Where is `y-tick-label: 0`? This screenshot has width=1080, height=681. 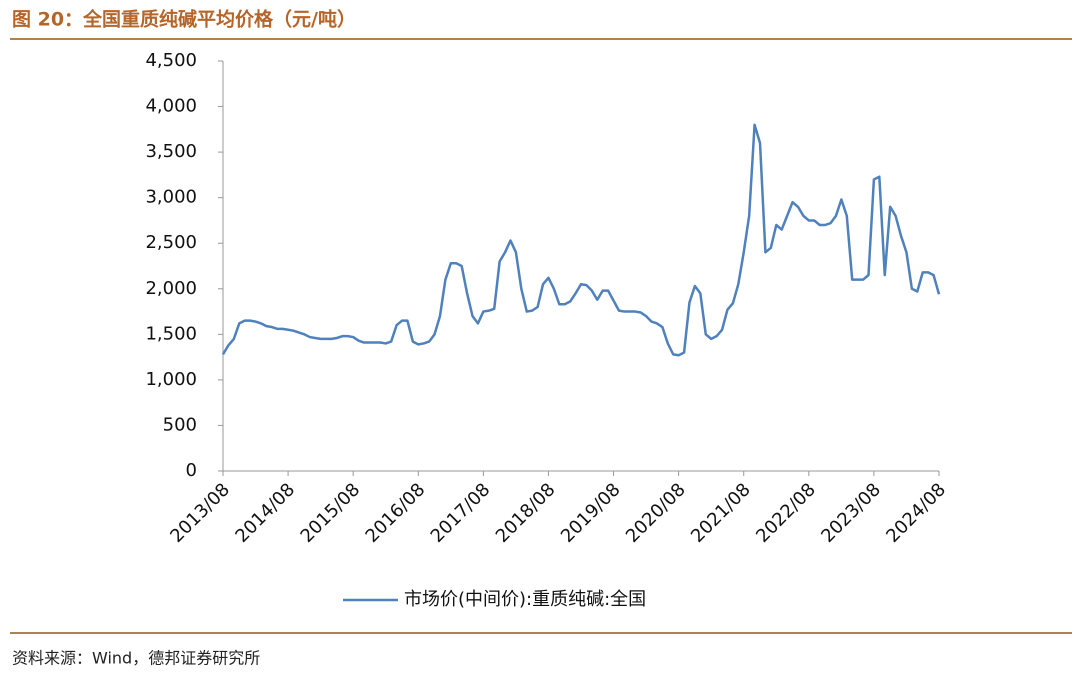
y-tick-label: 0 is located at coordinates (191, 470).